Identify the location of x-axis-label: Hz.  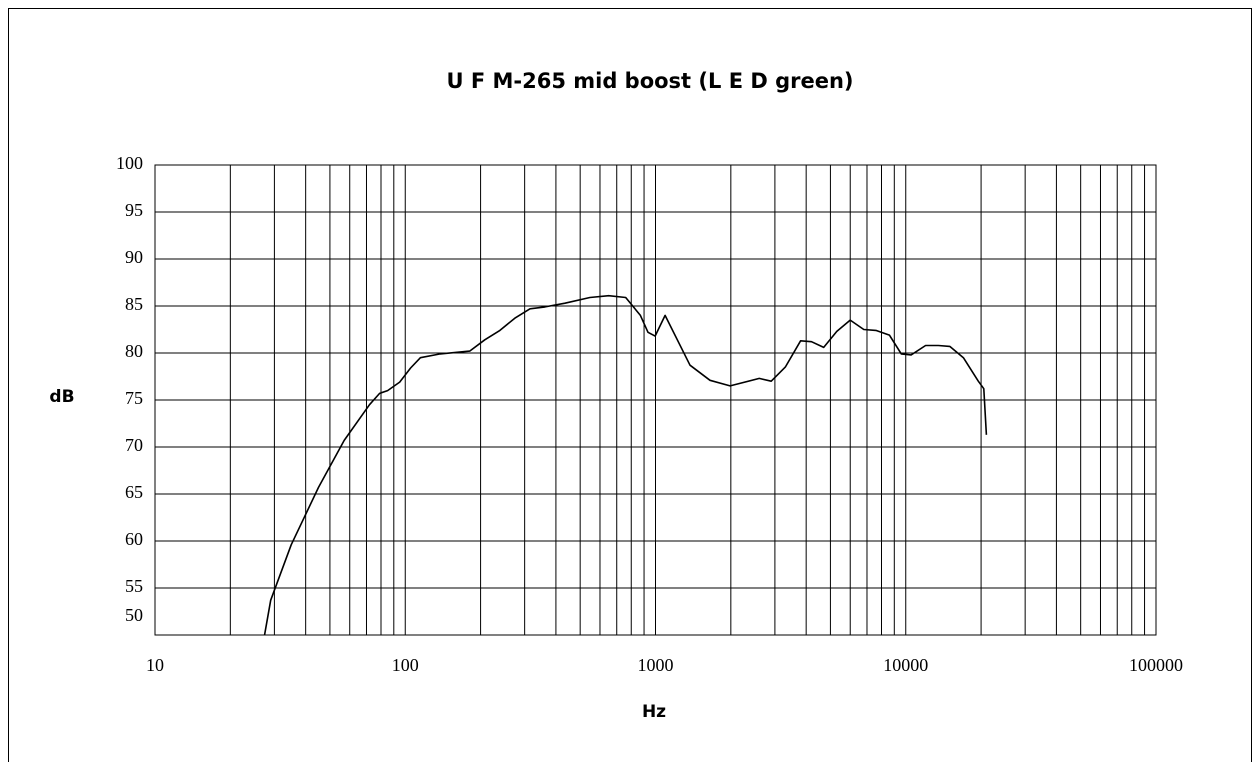
(654, 712).